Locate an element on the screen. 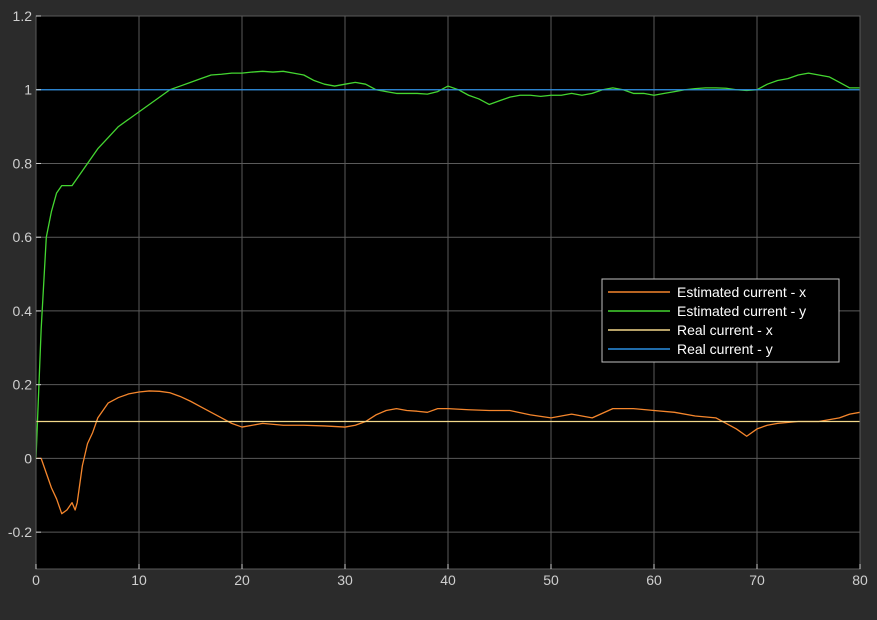  y-tick-label: 0.8 is located at coordinates (23, 163).